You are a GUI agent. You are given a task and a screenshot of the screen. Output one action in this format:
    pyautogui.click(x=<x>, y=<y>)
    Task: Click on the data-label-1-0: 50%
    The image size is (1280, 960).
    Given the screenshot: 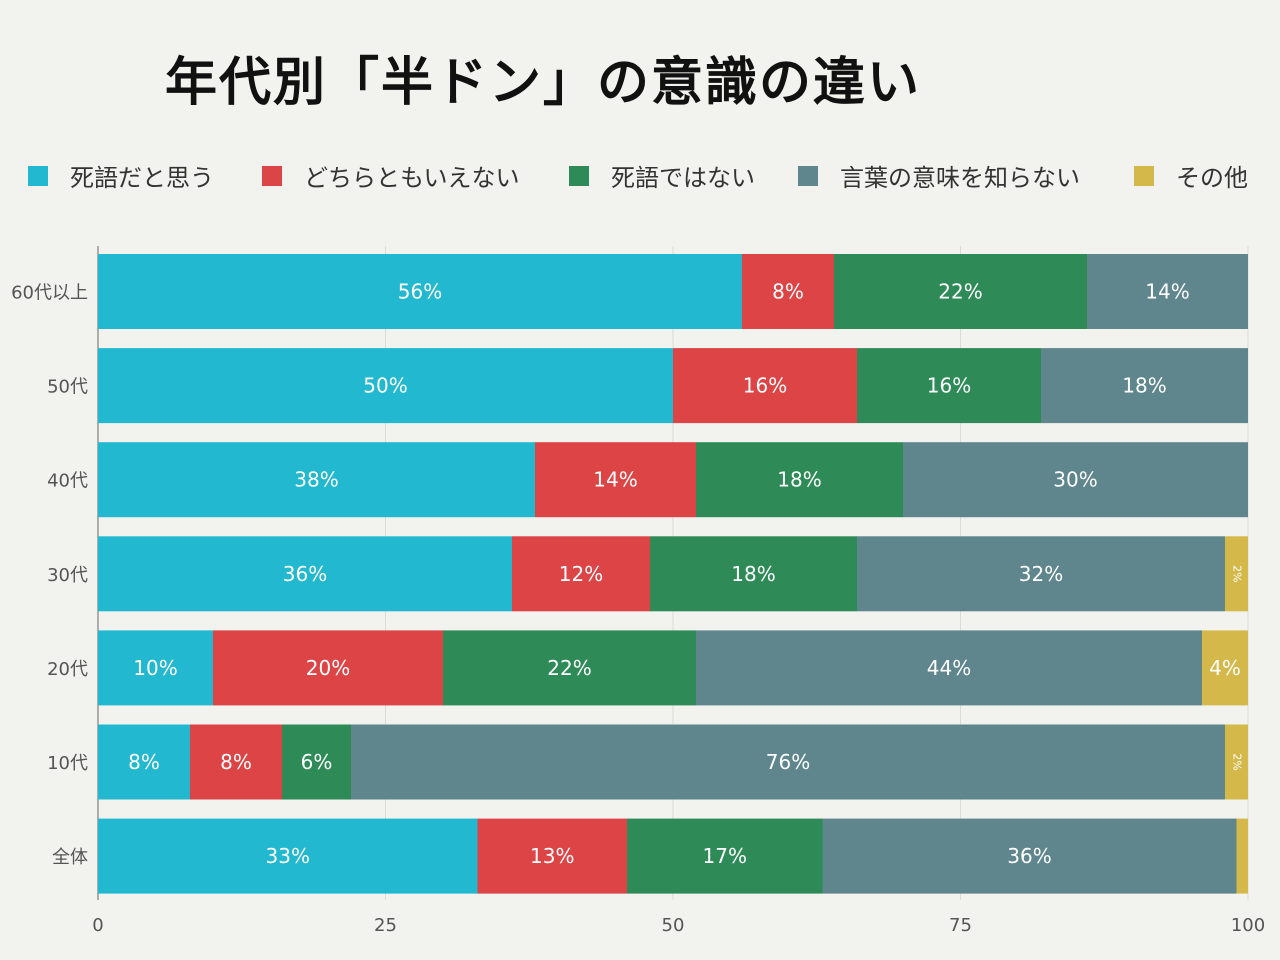 What is the action you would take?
    pyautogui.click(x=385, y=386)
    